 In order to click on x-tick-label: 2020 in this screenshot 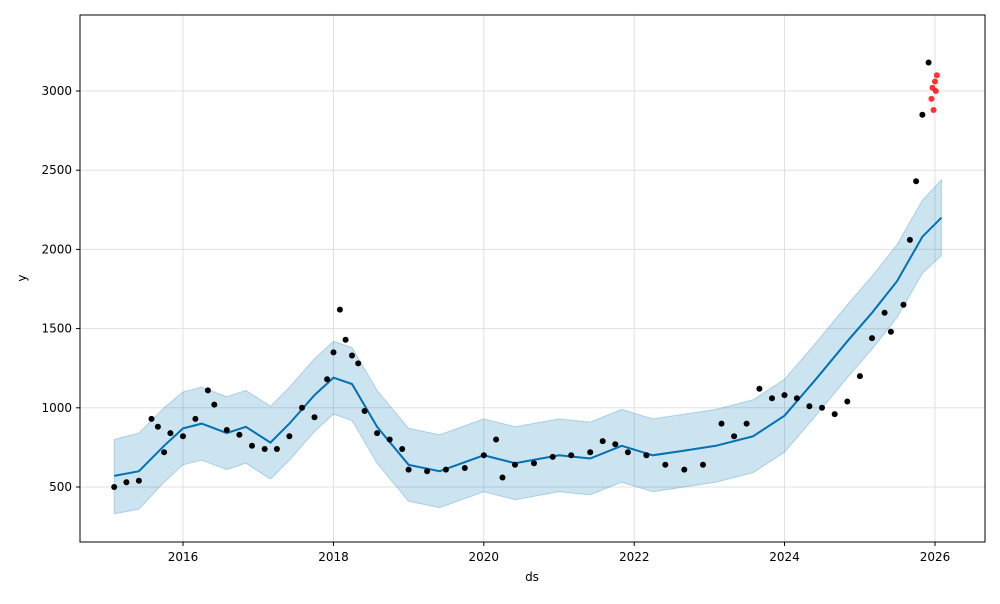, I will do `click(483, 557)`.